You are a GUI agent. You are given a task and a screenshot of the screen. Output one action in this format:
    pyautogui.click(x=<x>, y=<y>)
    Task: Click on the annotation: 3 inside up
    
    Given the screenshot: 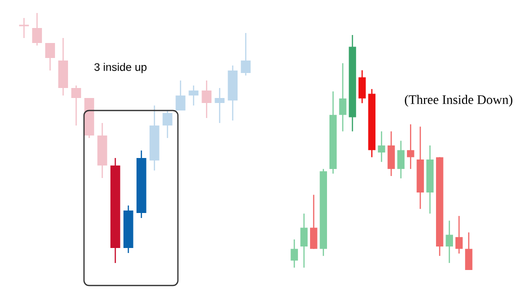 What is the action you would take?
    pyautogui.click(x=120, y=68)
    